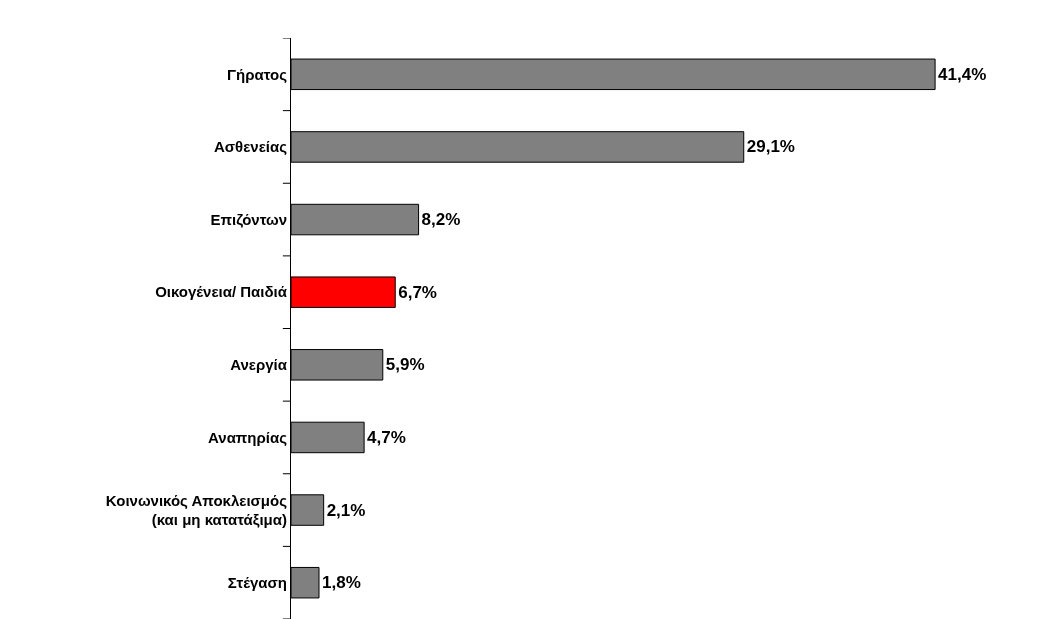  Describe the element at coordinates (386, 437) in the screenshot. I see `data-label: 4,7%` at that location.